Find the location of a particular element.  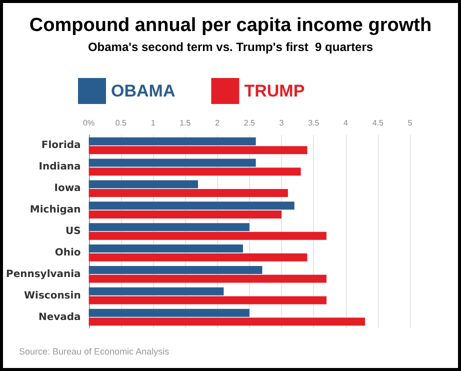

y-tick-label: Pennsylvania is located at coordinates (43, 274).